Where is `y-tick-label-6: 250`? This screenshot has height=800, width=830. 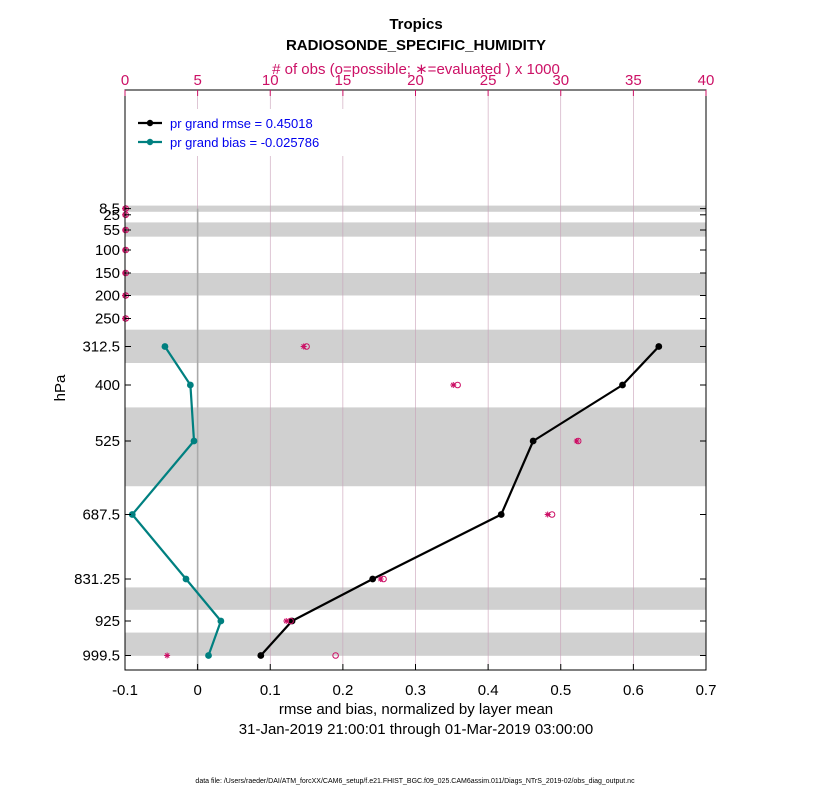
y-tick-label-6: 250 is located at coordinates (107, 319).